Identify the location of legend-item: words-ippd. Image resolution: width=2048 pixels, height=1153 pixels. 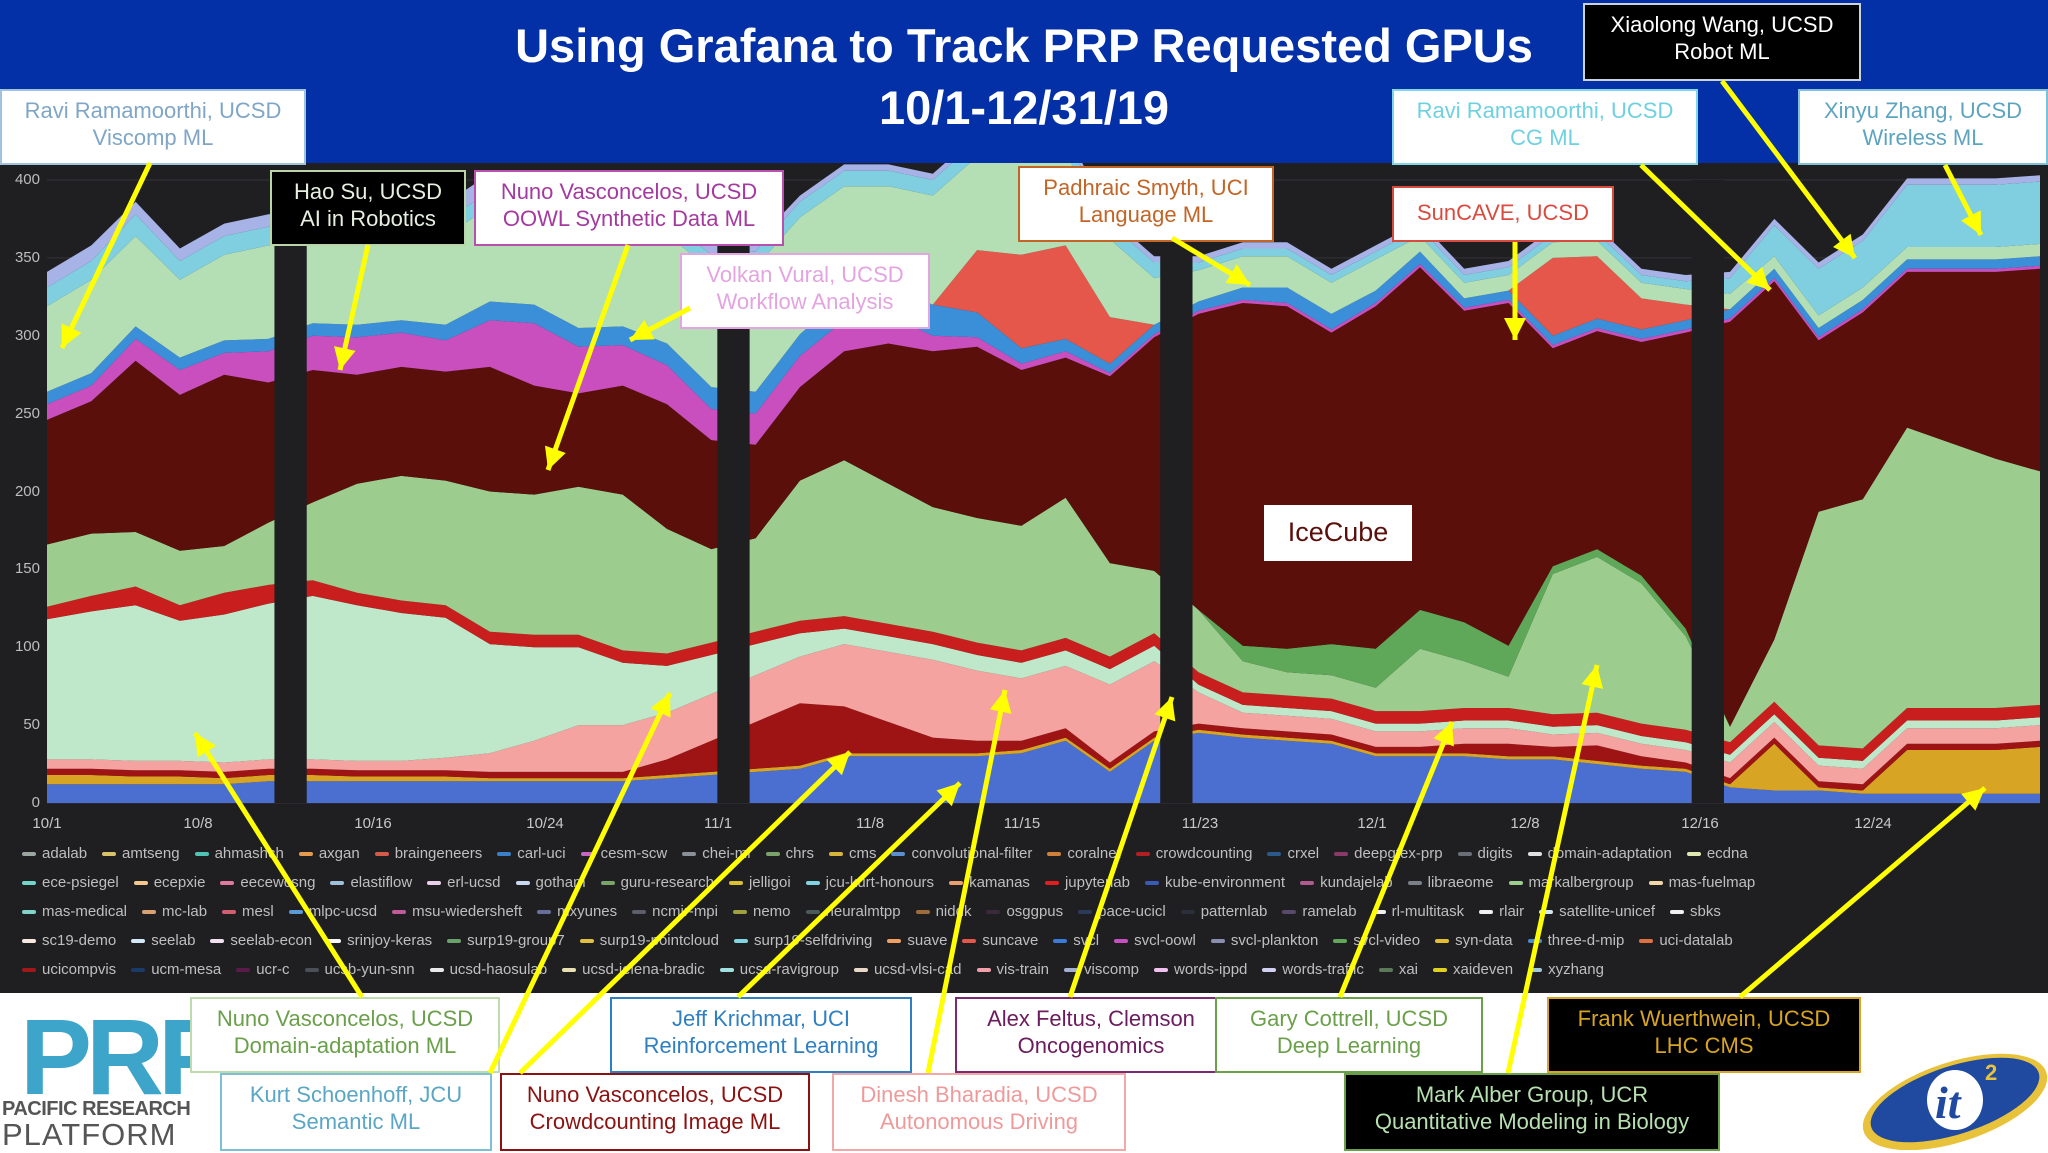
(1200, 969).